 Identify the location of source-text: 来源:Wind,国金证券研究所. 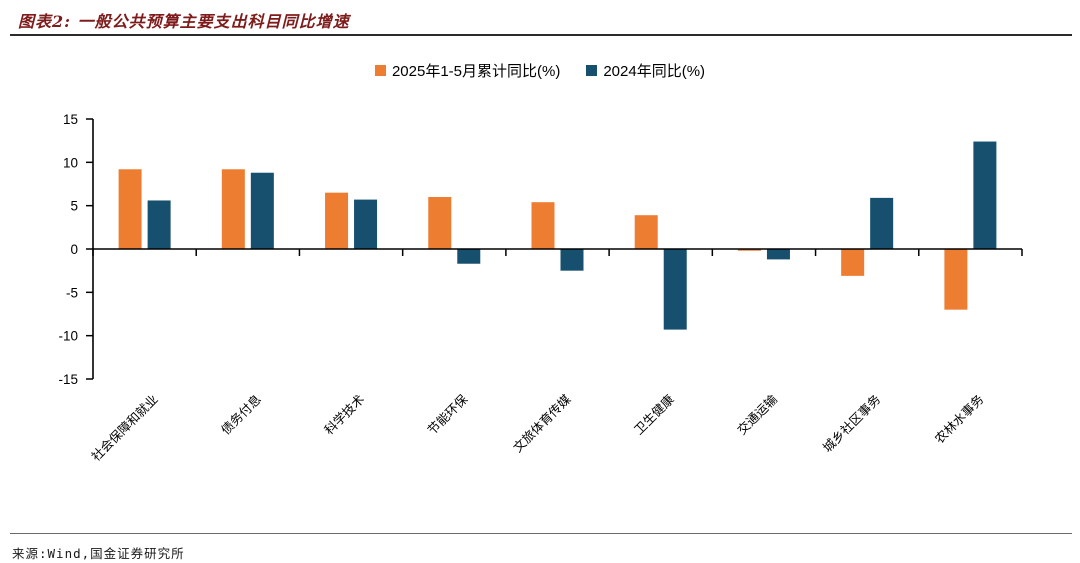
(98, 553).